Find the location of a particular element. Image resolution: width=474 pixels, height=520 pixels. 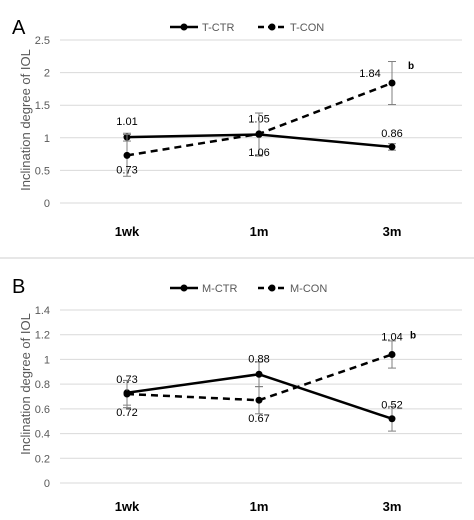

panel-a-y-tick-label: 1 is located at coordinates (47, 139).